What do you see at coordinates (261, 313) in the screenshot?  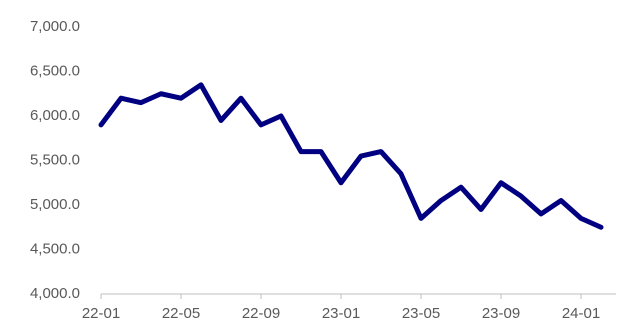 I see `x-tick-label: 22-09` at bounding box center [261, 313].